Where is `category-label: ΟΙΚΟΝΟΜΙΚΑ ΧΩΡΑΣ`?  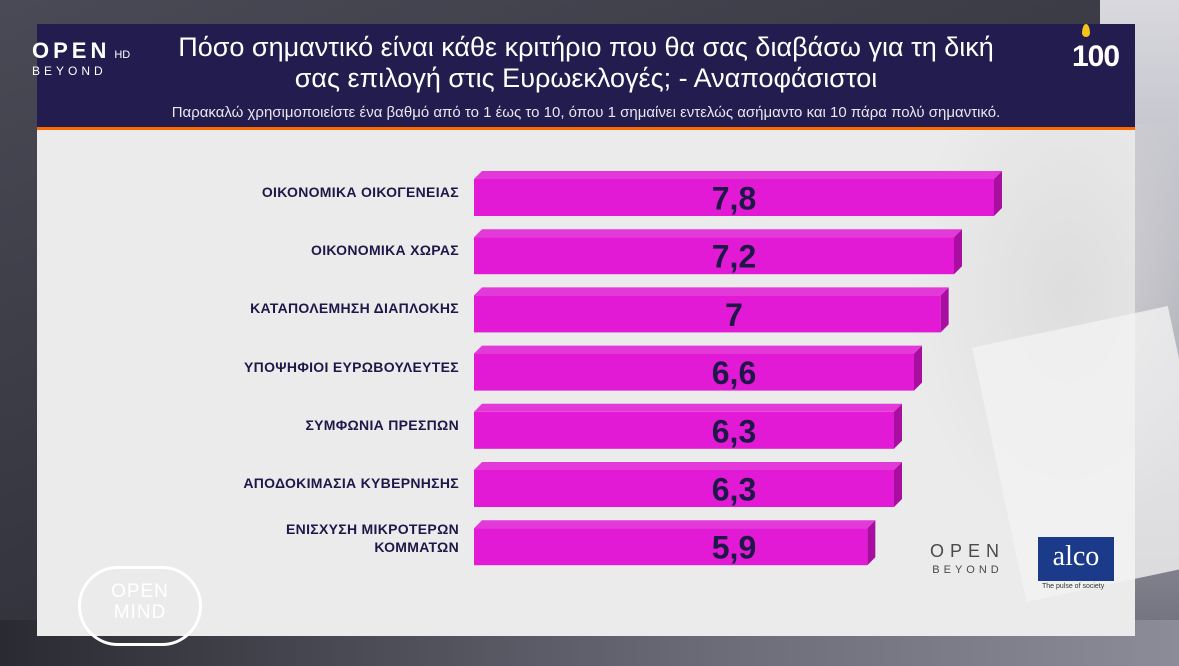 category-label: ΟΙΚΟΝΟΜΙΚΑ ΧΩΡΑΣ is located at coordinates (385, 250).